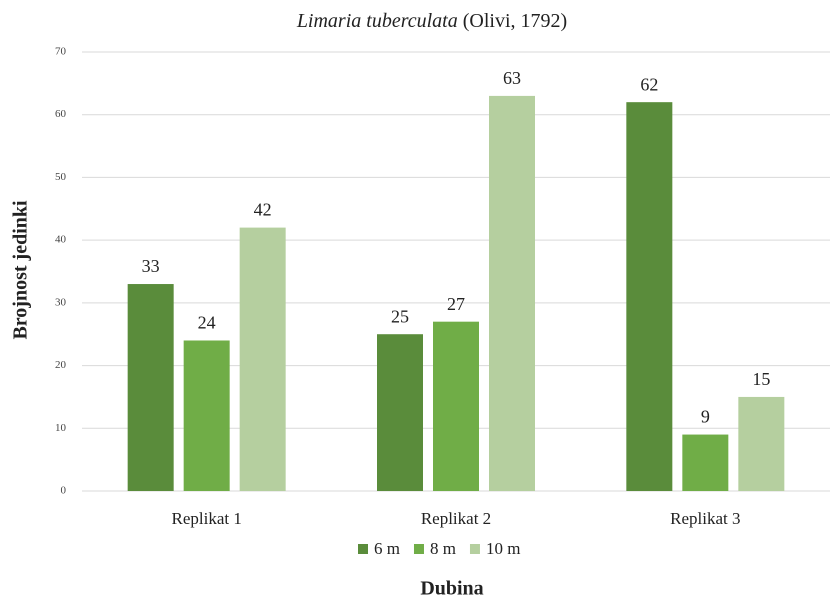  I want to click on data-label: 42, so click(263, 210).